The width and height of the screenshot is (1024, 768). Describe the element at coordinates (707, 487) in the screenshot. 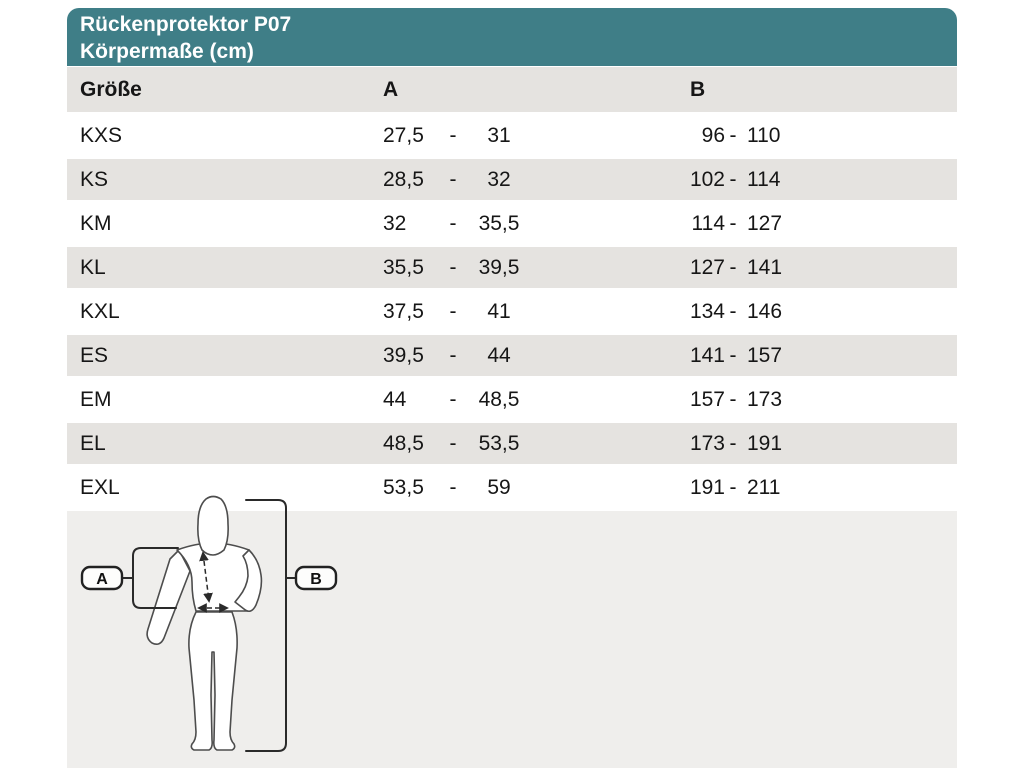

I see `b-from-value: 191` at that location.